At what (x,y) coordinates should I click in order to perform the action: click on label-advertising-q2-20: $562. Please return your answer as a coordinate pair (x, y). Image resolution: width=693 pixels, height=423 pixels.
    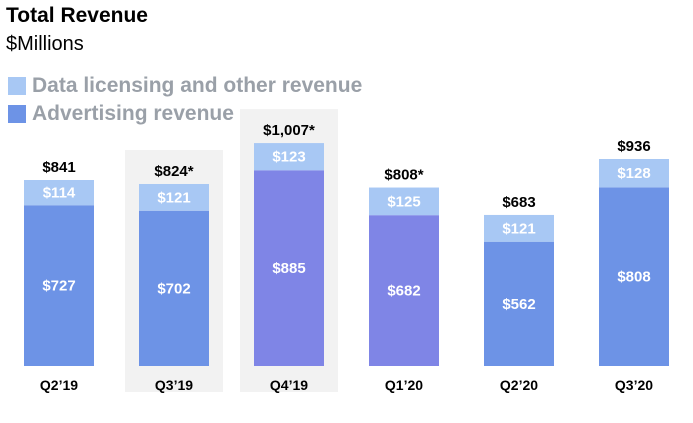
    Looking at the image, I should click on (518, 304).